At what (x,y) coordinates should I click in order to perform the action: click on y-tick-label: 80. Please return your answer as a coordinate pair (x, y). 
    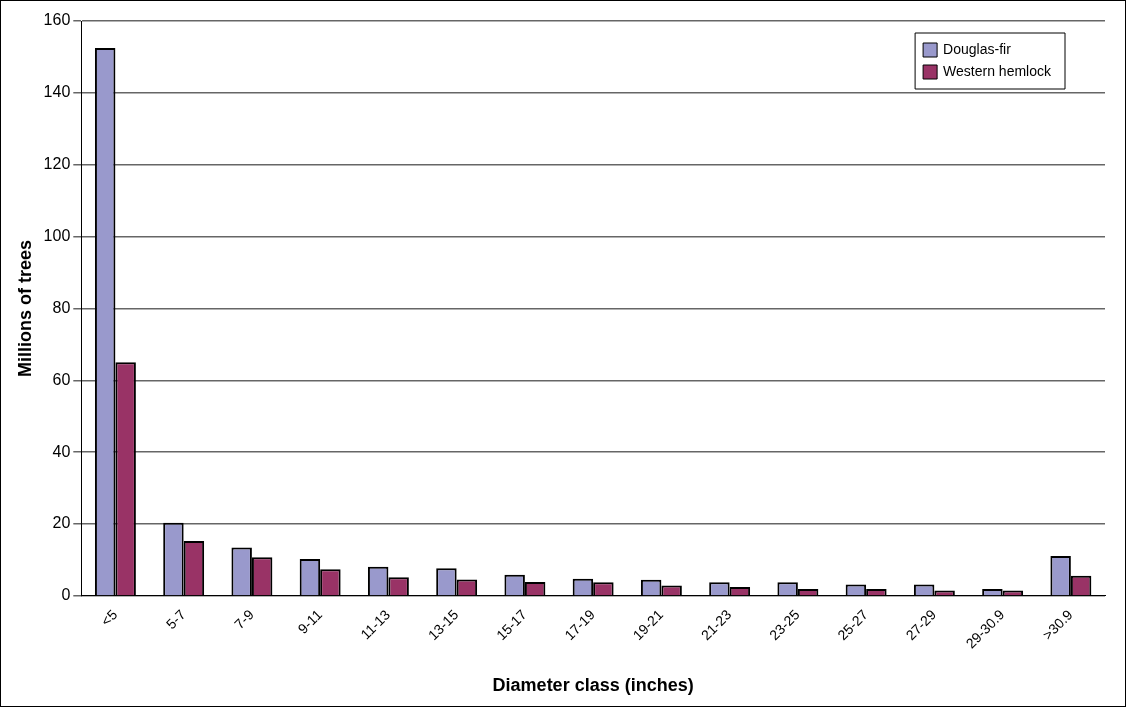
    Looking at the image, I should click on (61, 307).